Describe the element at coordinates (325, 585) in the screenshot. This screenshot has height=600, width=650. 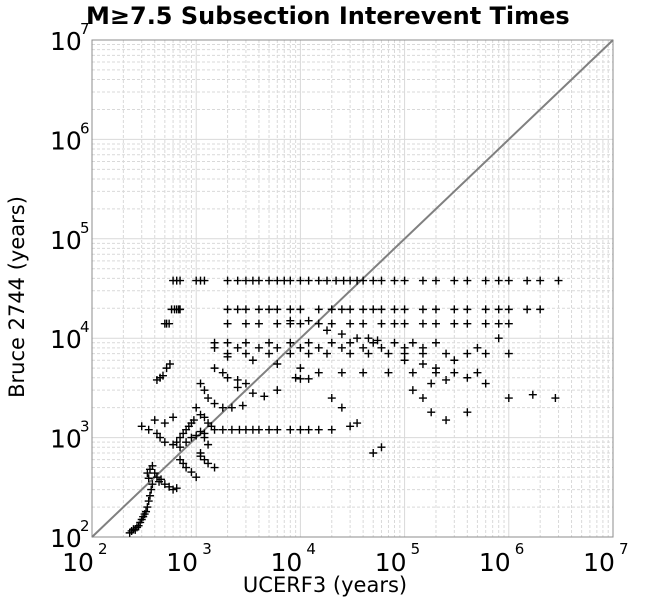
I see `x-axis-label: UCERF3 (years)` at that location.